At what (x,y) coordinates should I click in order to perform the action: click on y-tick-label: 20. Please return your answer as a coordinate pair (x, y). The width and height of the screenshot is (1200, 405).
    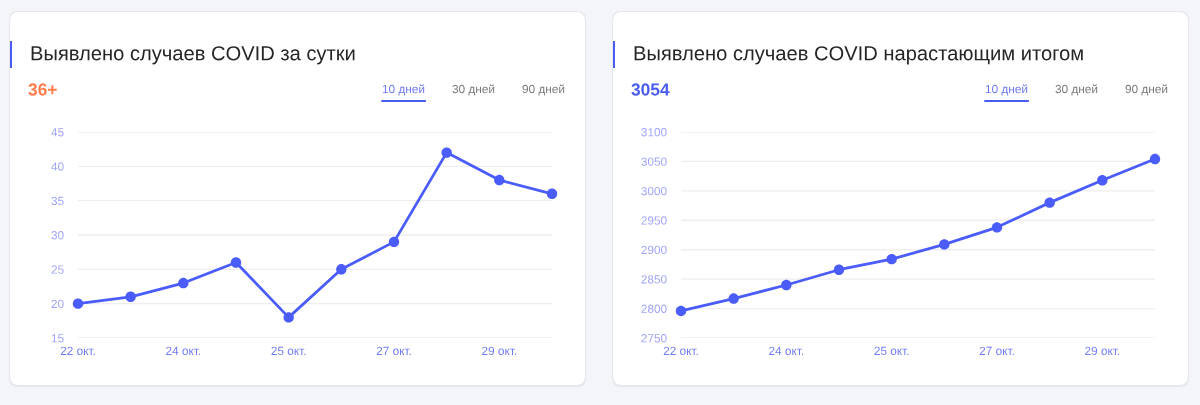
    Looking at the image, I should click on (57, 304).